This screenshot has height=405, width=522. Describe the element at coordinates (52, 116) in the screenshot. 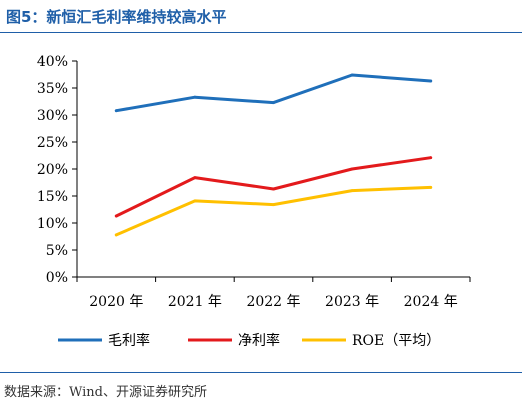

I see `y-tick-label: 30%` at that location.